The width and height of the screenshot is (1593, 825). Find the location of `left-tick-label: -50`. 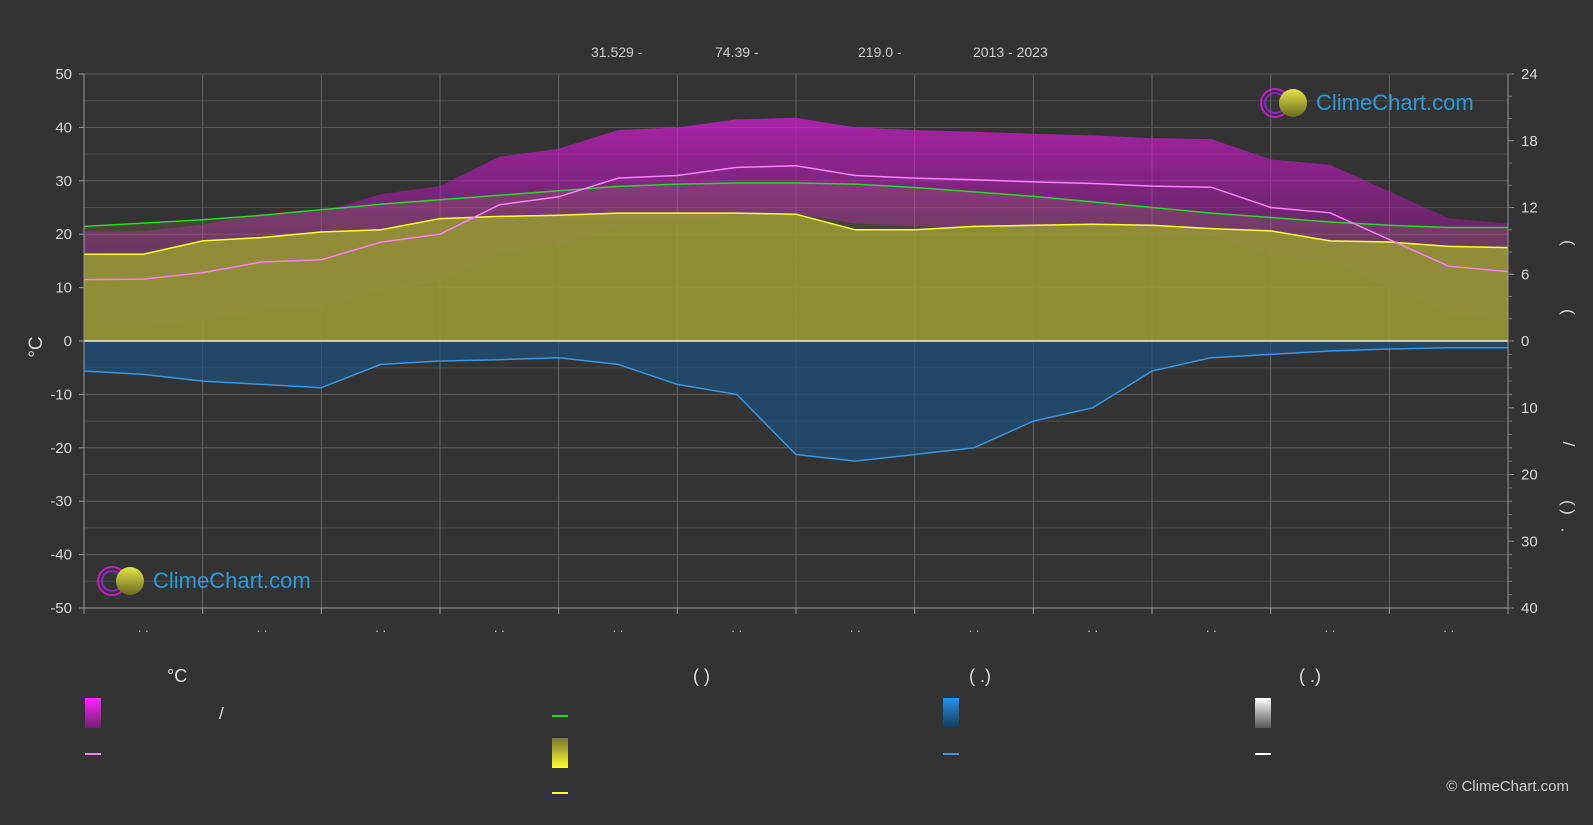

left-tick-label: -50 is located at coordinates (61, 608).